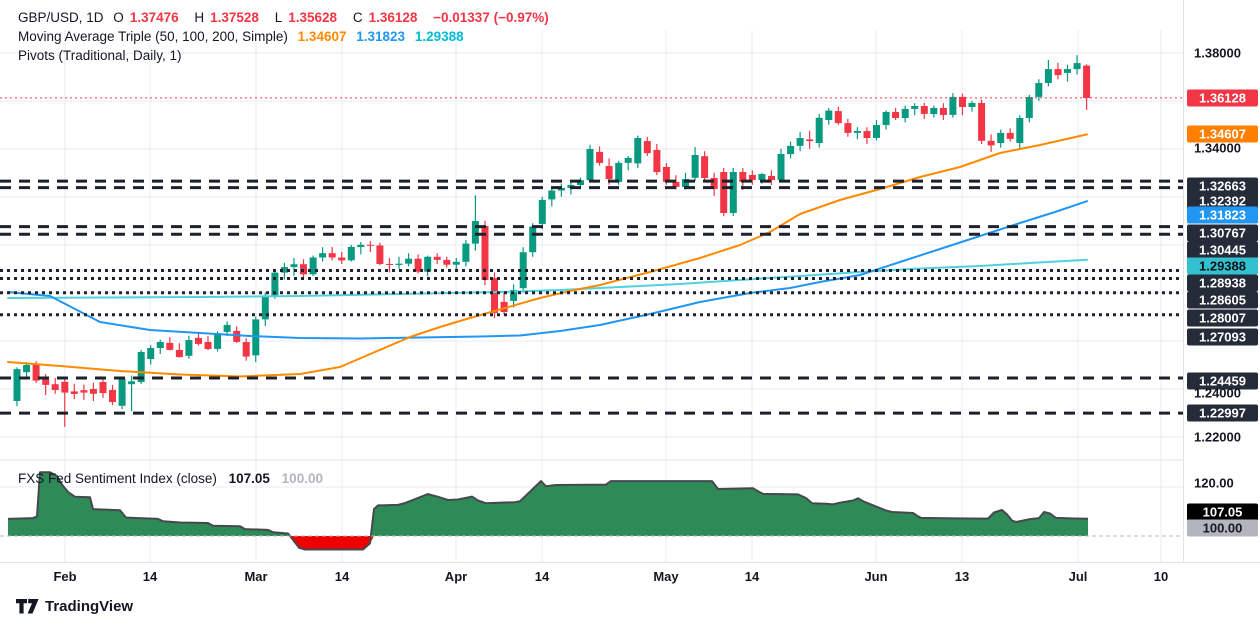  I want to click on time-axis: Feb 14 Mar 14 Apr 14 May 14 Jun 13 Jul 10, so click(630, 576).